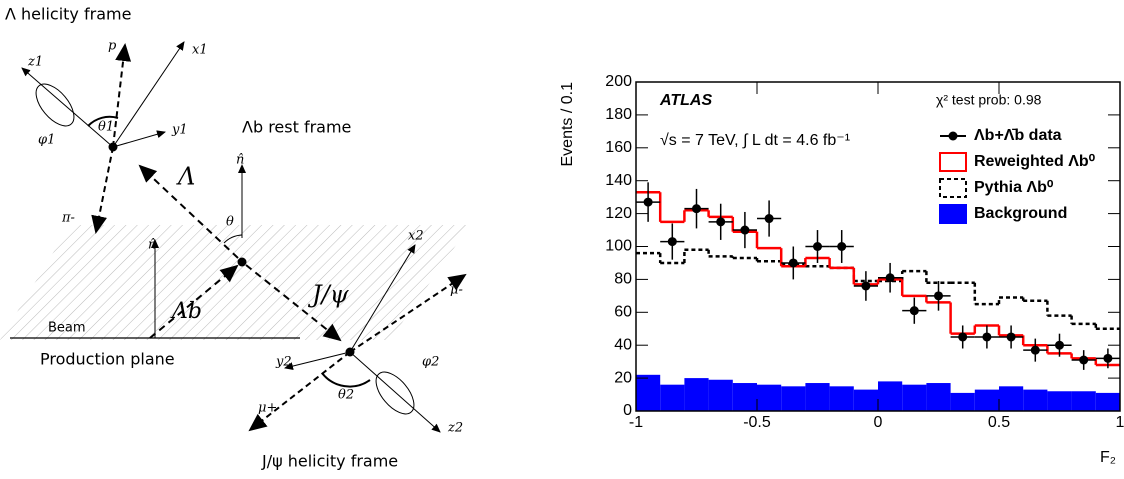  I want to click on label: y2, so click(283, 362).